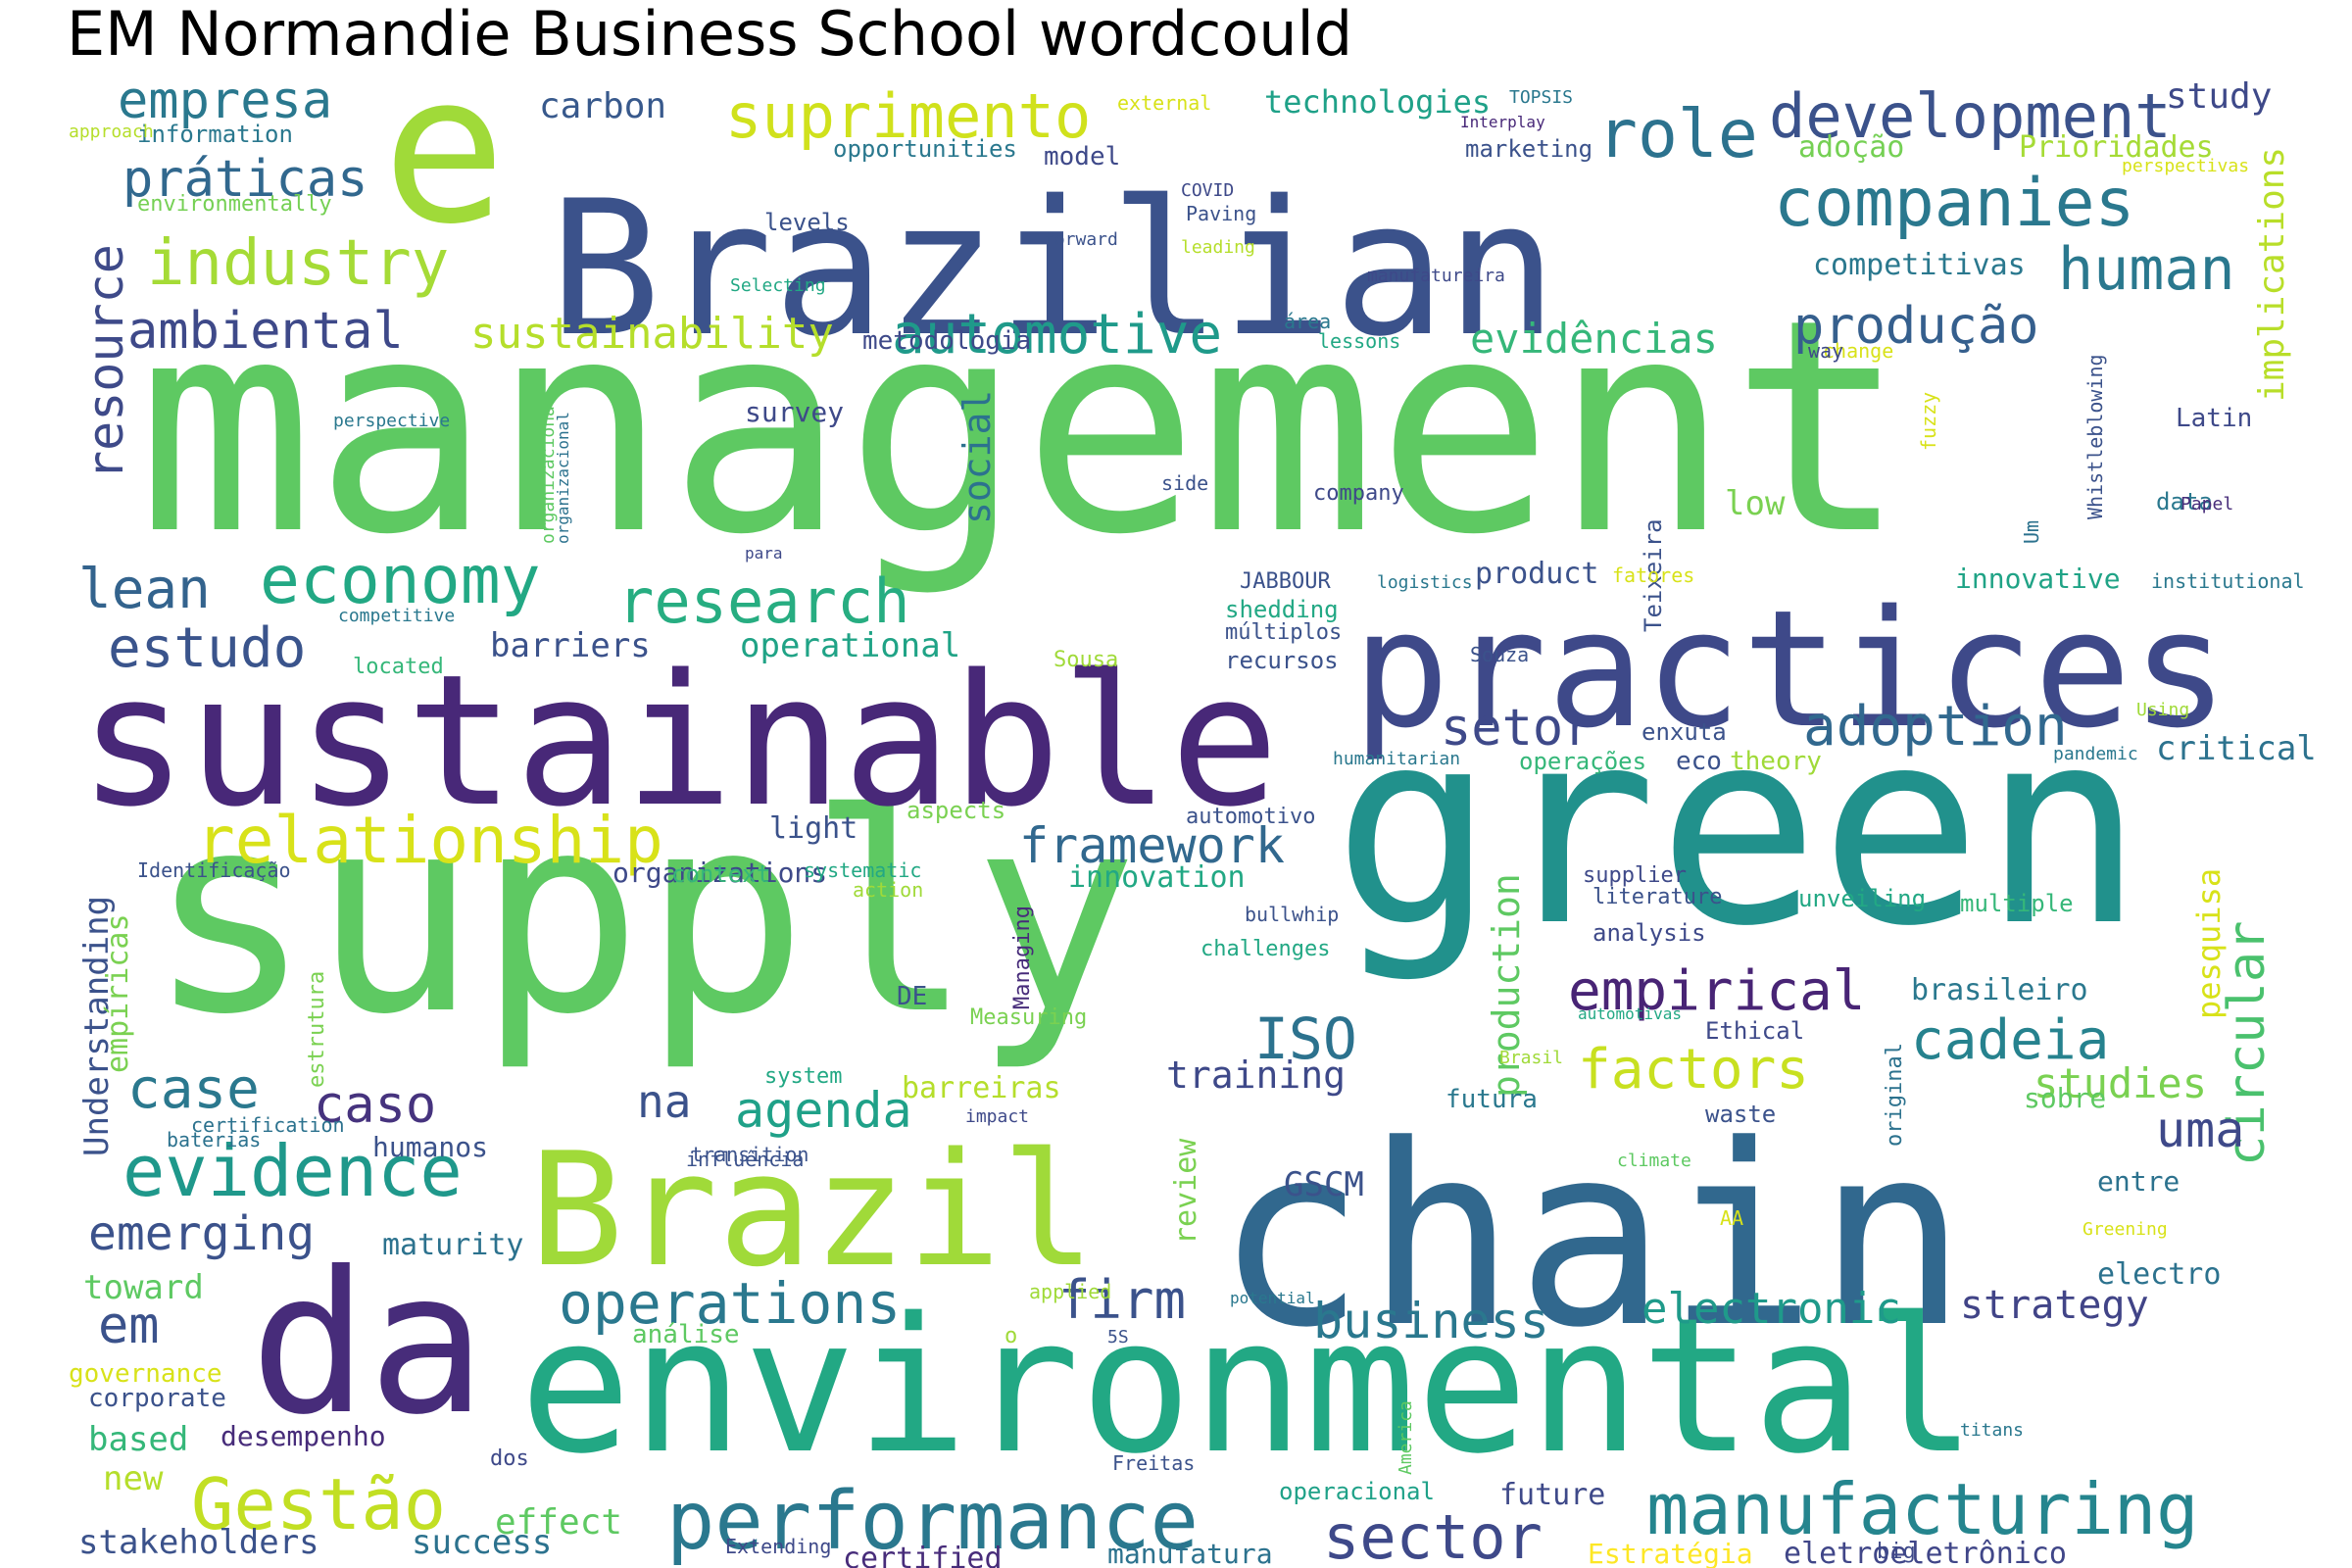 Image resolution: width=2352 pixels, height=1568 pixels. Describe the element at coordinates (1431, 1321) in the screenshot. I see `word-business: business` at that location.